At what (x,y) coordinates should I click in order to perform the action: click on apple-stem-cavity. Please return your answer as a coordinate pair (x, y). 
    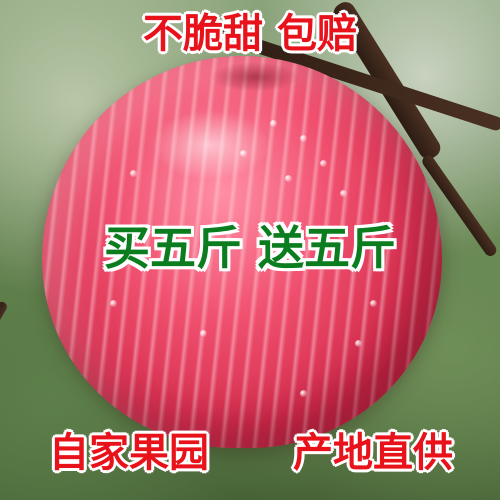
    Looking at the image, I should click on (255, 77).